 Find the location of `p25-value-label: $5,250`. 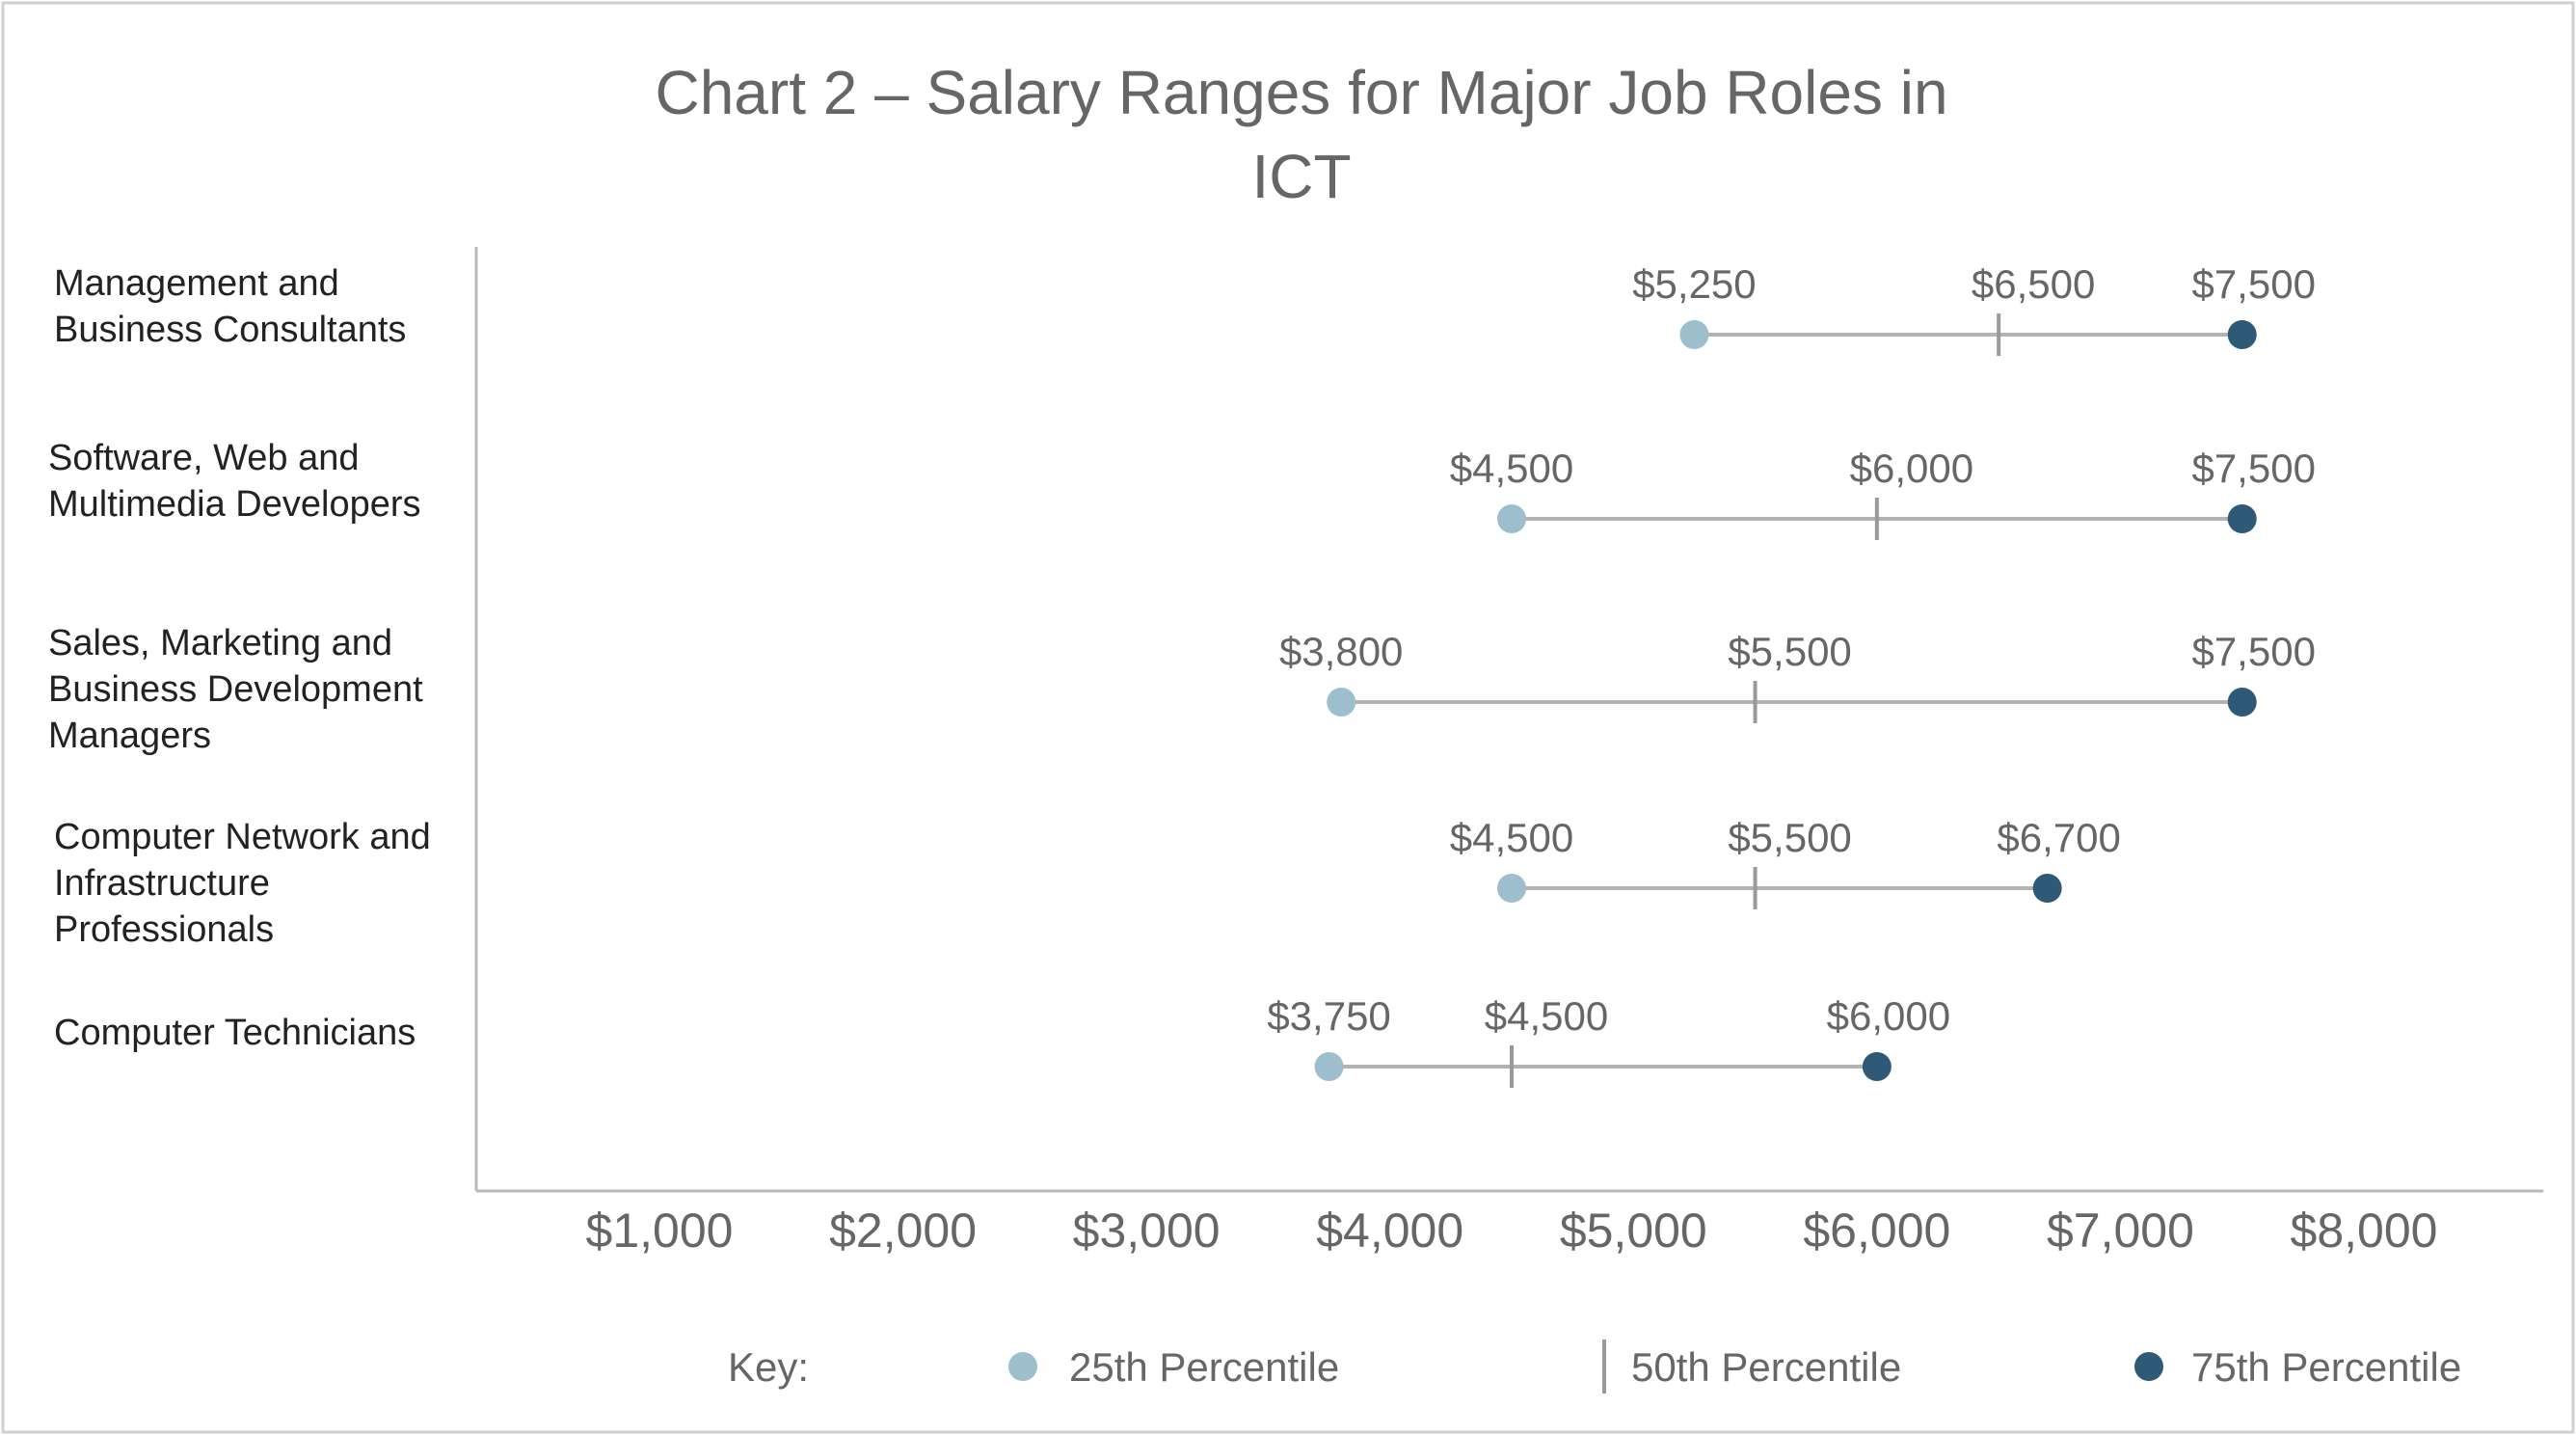

p25-value-label: $5,250 is located at coordinates (1694, 284).